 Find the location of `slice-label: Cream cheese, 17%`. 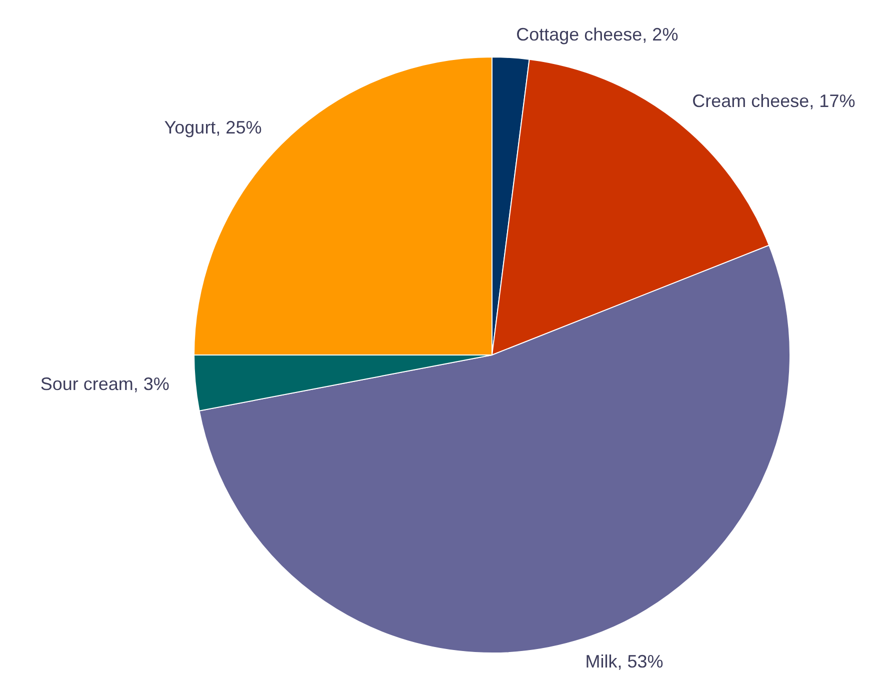

slice-label: Cream cheese, 17% is located at coordinates (774, 101).